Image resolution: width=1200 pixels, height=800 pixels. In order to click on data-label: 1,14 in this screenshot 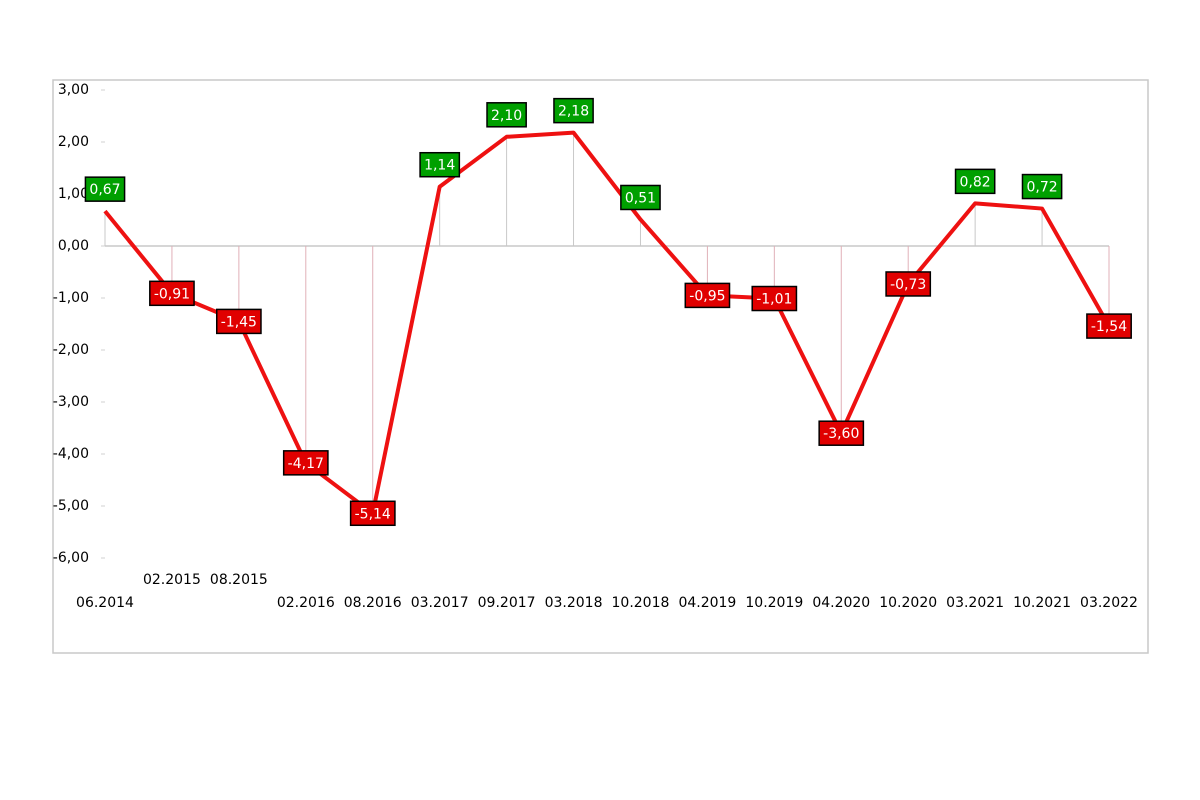, I will do `click(440, 164)`.